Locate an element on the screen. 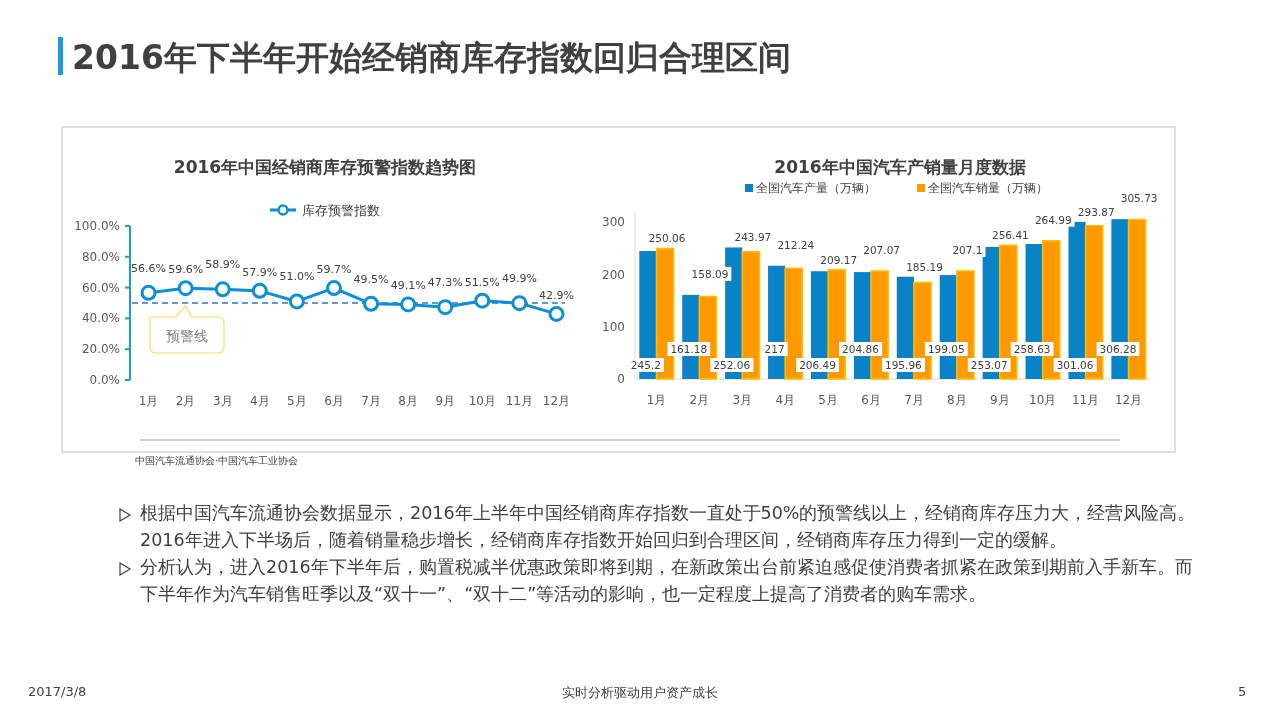 This screenshot has width=1279, height=719. data-label: 253.07 is located at coordinates (989, 365).